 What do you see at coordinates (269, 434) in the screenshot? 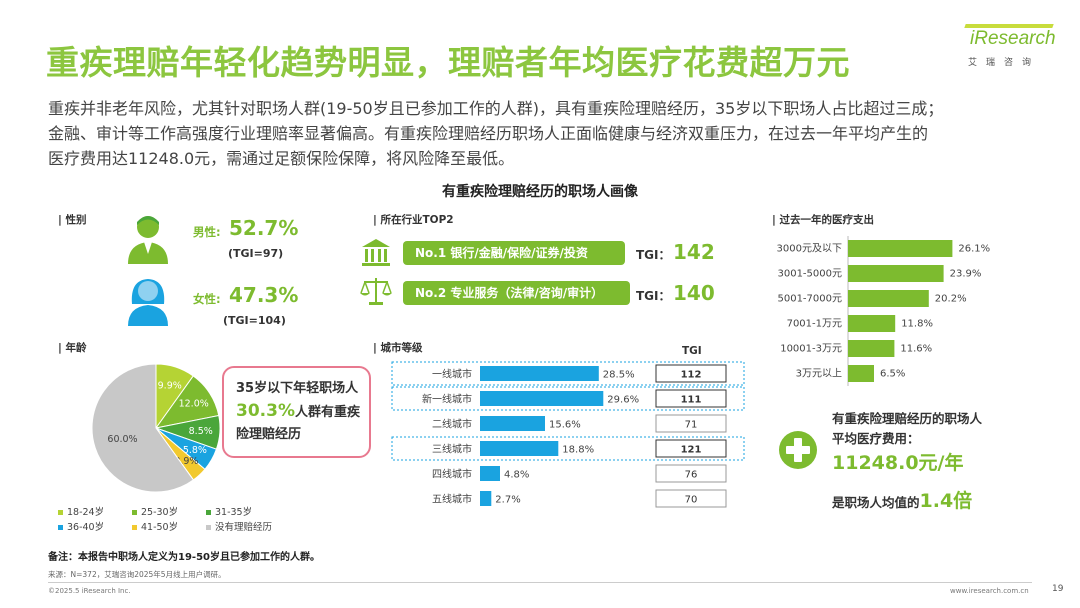
I see `callout-line: 险理赔经历` at bounding box center [269, 434].